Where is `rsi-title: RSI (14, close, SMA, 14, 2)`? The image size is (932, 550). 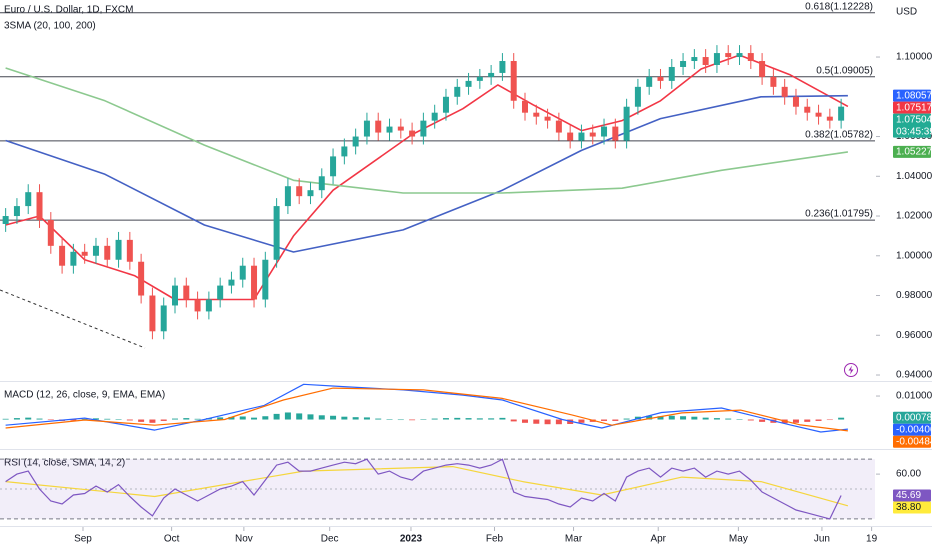
rsi-title: RSI (14, close, SMA, 14, 2) is located at coordinates (64, 463).